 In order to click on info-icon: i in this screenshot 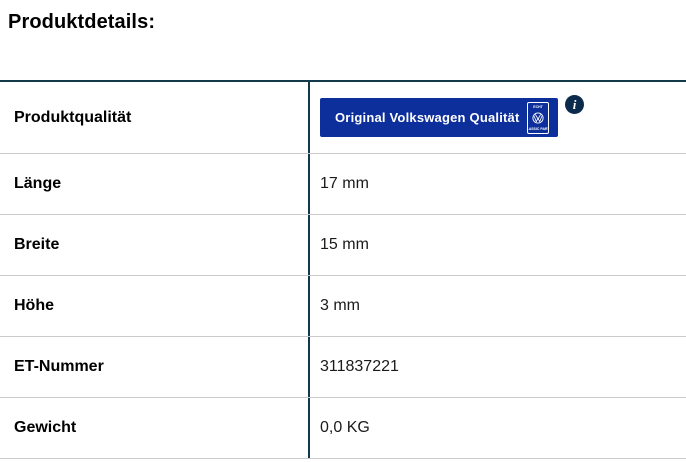, I will do `click(574, 104)`.